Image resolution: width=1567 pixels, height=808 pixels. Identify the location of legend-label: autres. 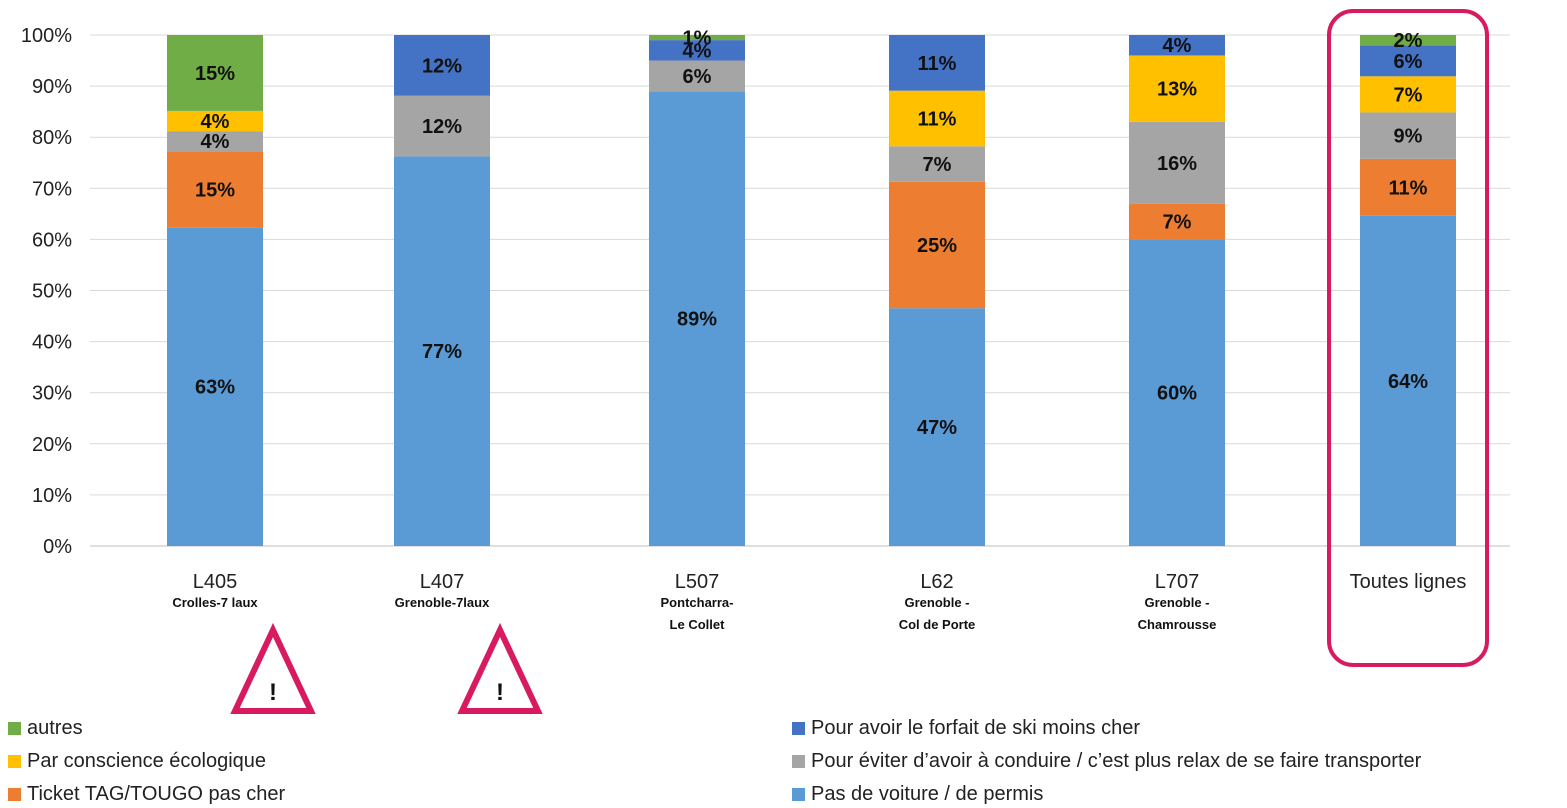
(55, 728).